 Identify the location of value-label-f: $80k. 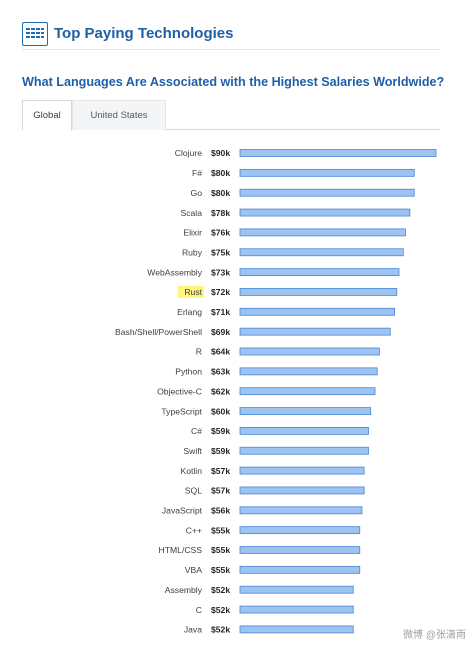
(220, 173).